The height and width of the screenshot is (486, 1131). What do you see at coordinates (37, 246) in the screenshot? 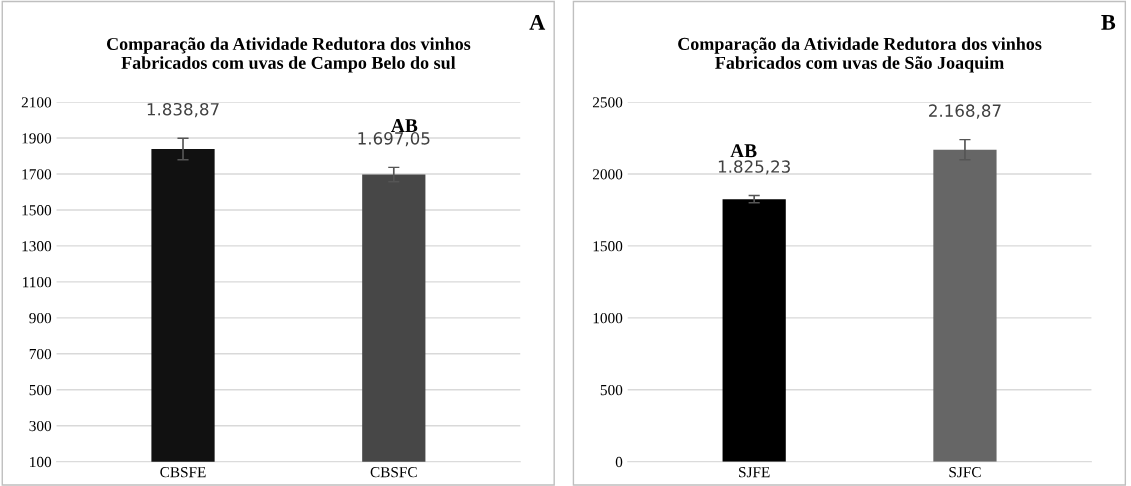
I see `y-tick-label: 1300` at bounding box center [37, 246].